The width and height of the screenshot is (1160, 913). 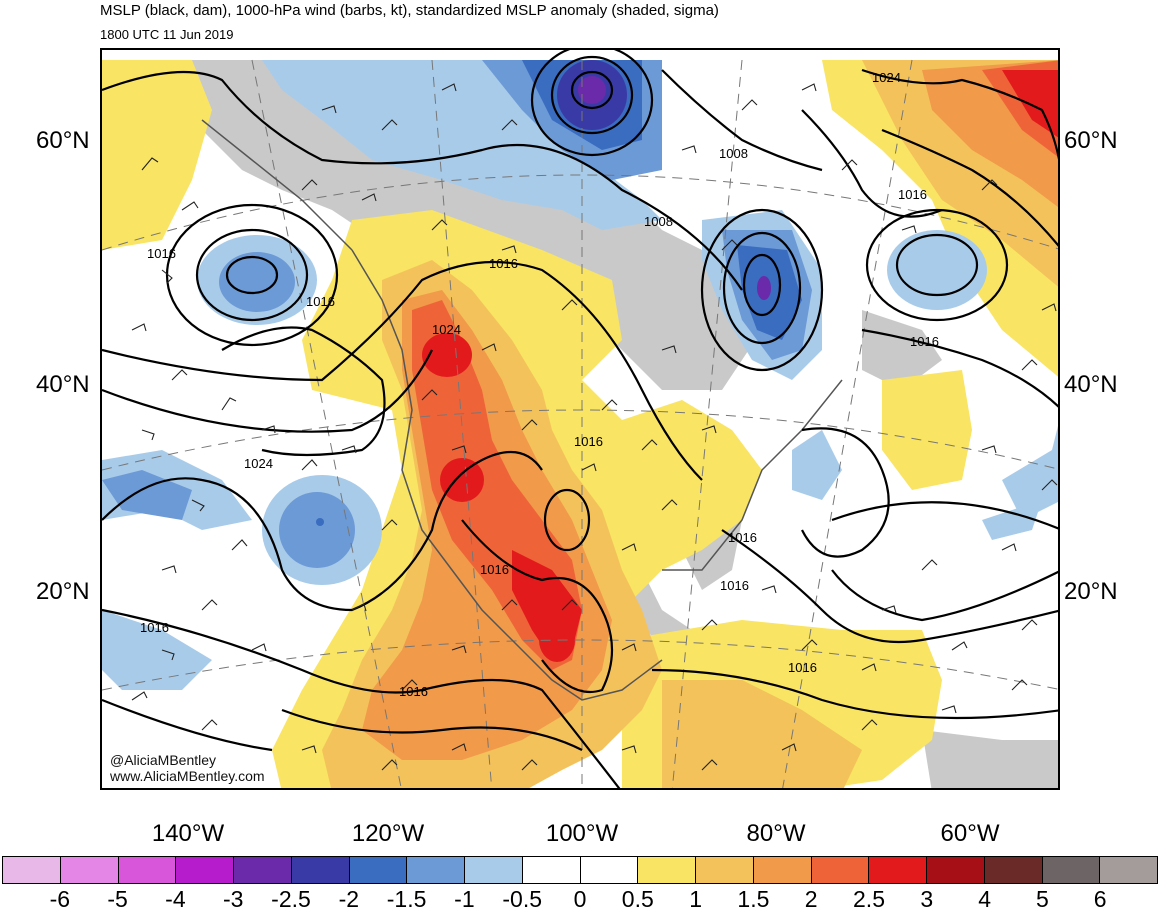 What do you see at coordinates (582, 833) in the screenshot?
I see `lon-label: 100°W` at bounding box center [582, 833].